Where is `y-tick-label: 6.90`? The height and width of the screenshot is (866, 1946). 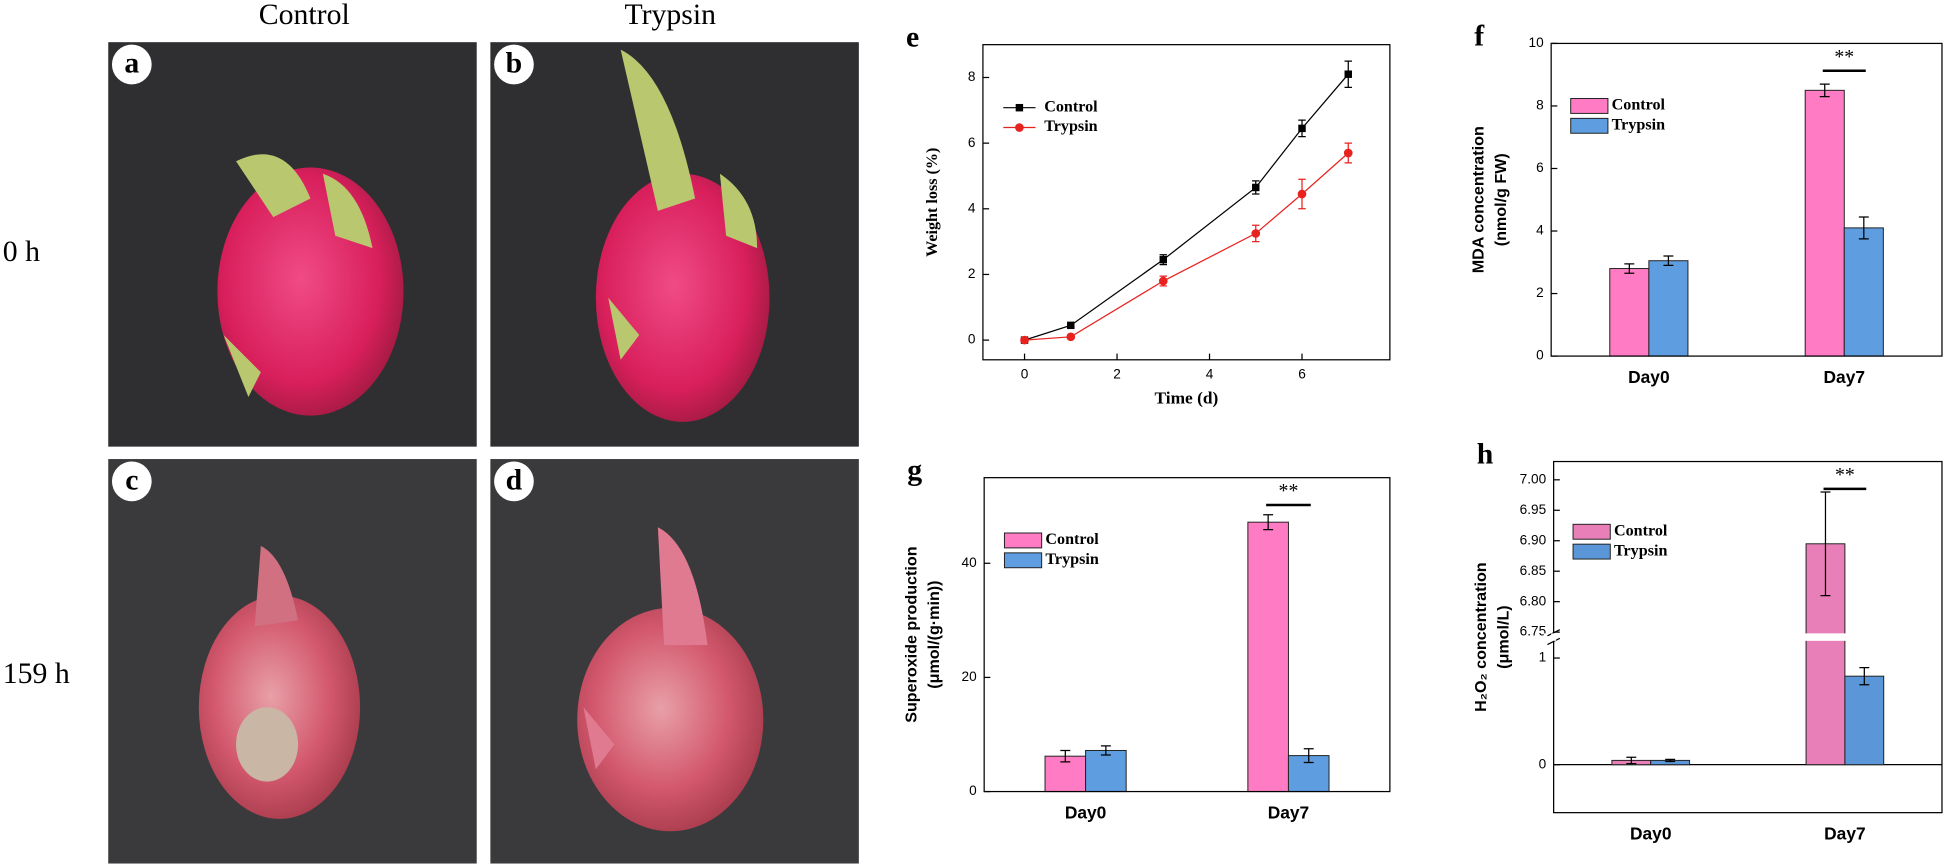
y-tick-label: 6.90 is located at coordinates (1533, 539).